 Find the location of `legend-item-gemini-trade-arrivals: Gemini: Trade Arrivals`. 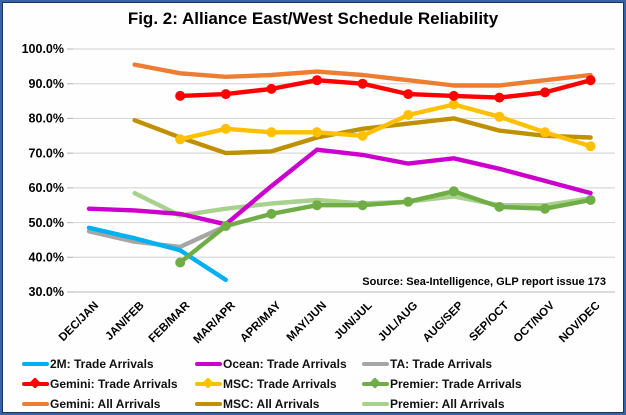

legend-item-gemini-trade-arrivals: Gemini: Trade Arrivals is located at coordinates (108, 384).